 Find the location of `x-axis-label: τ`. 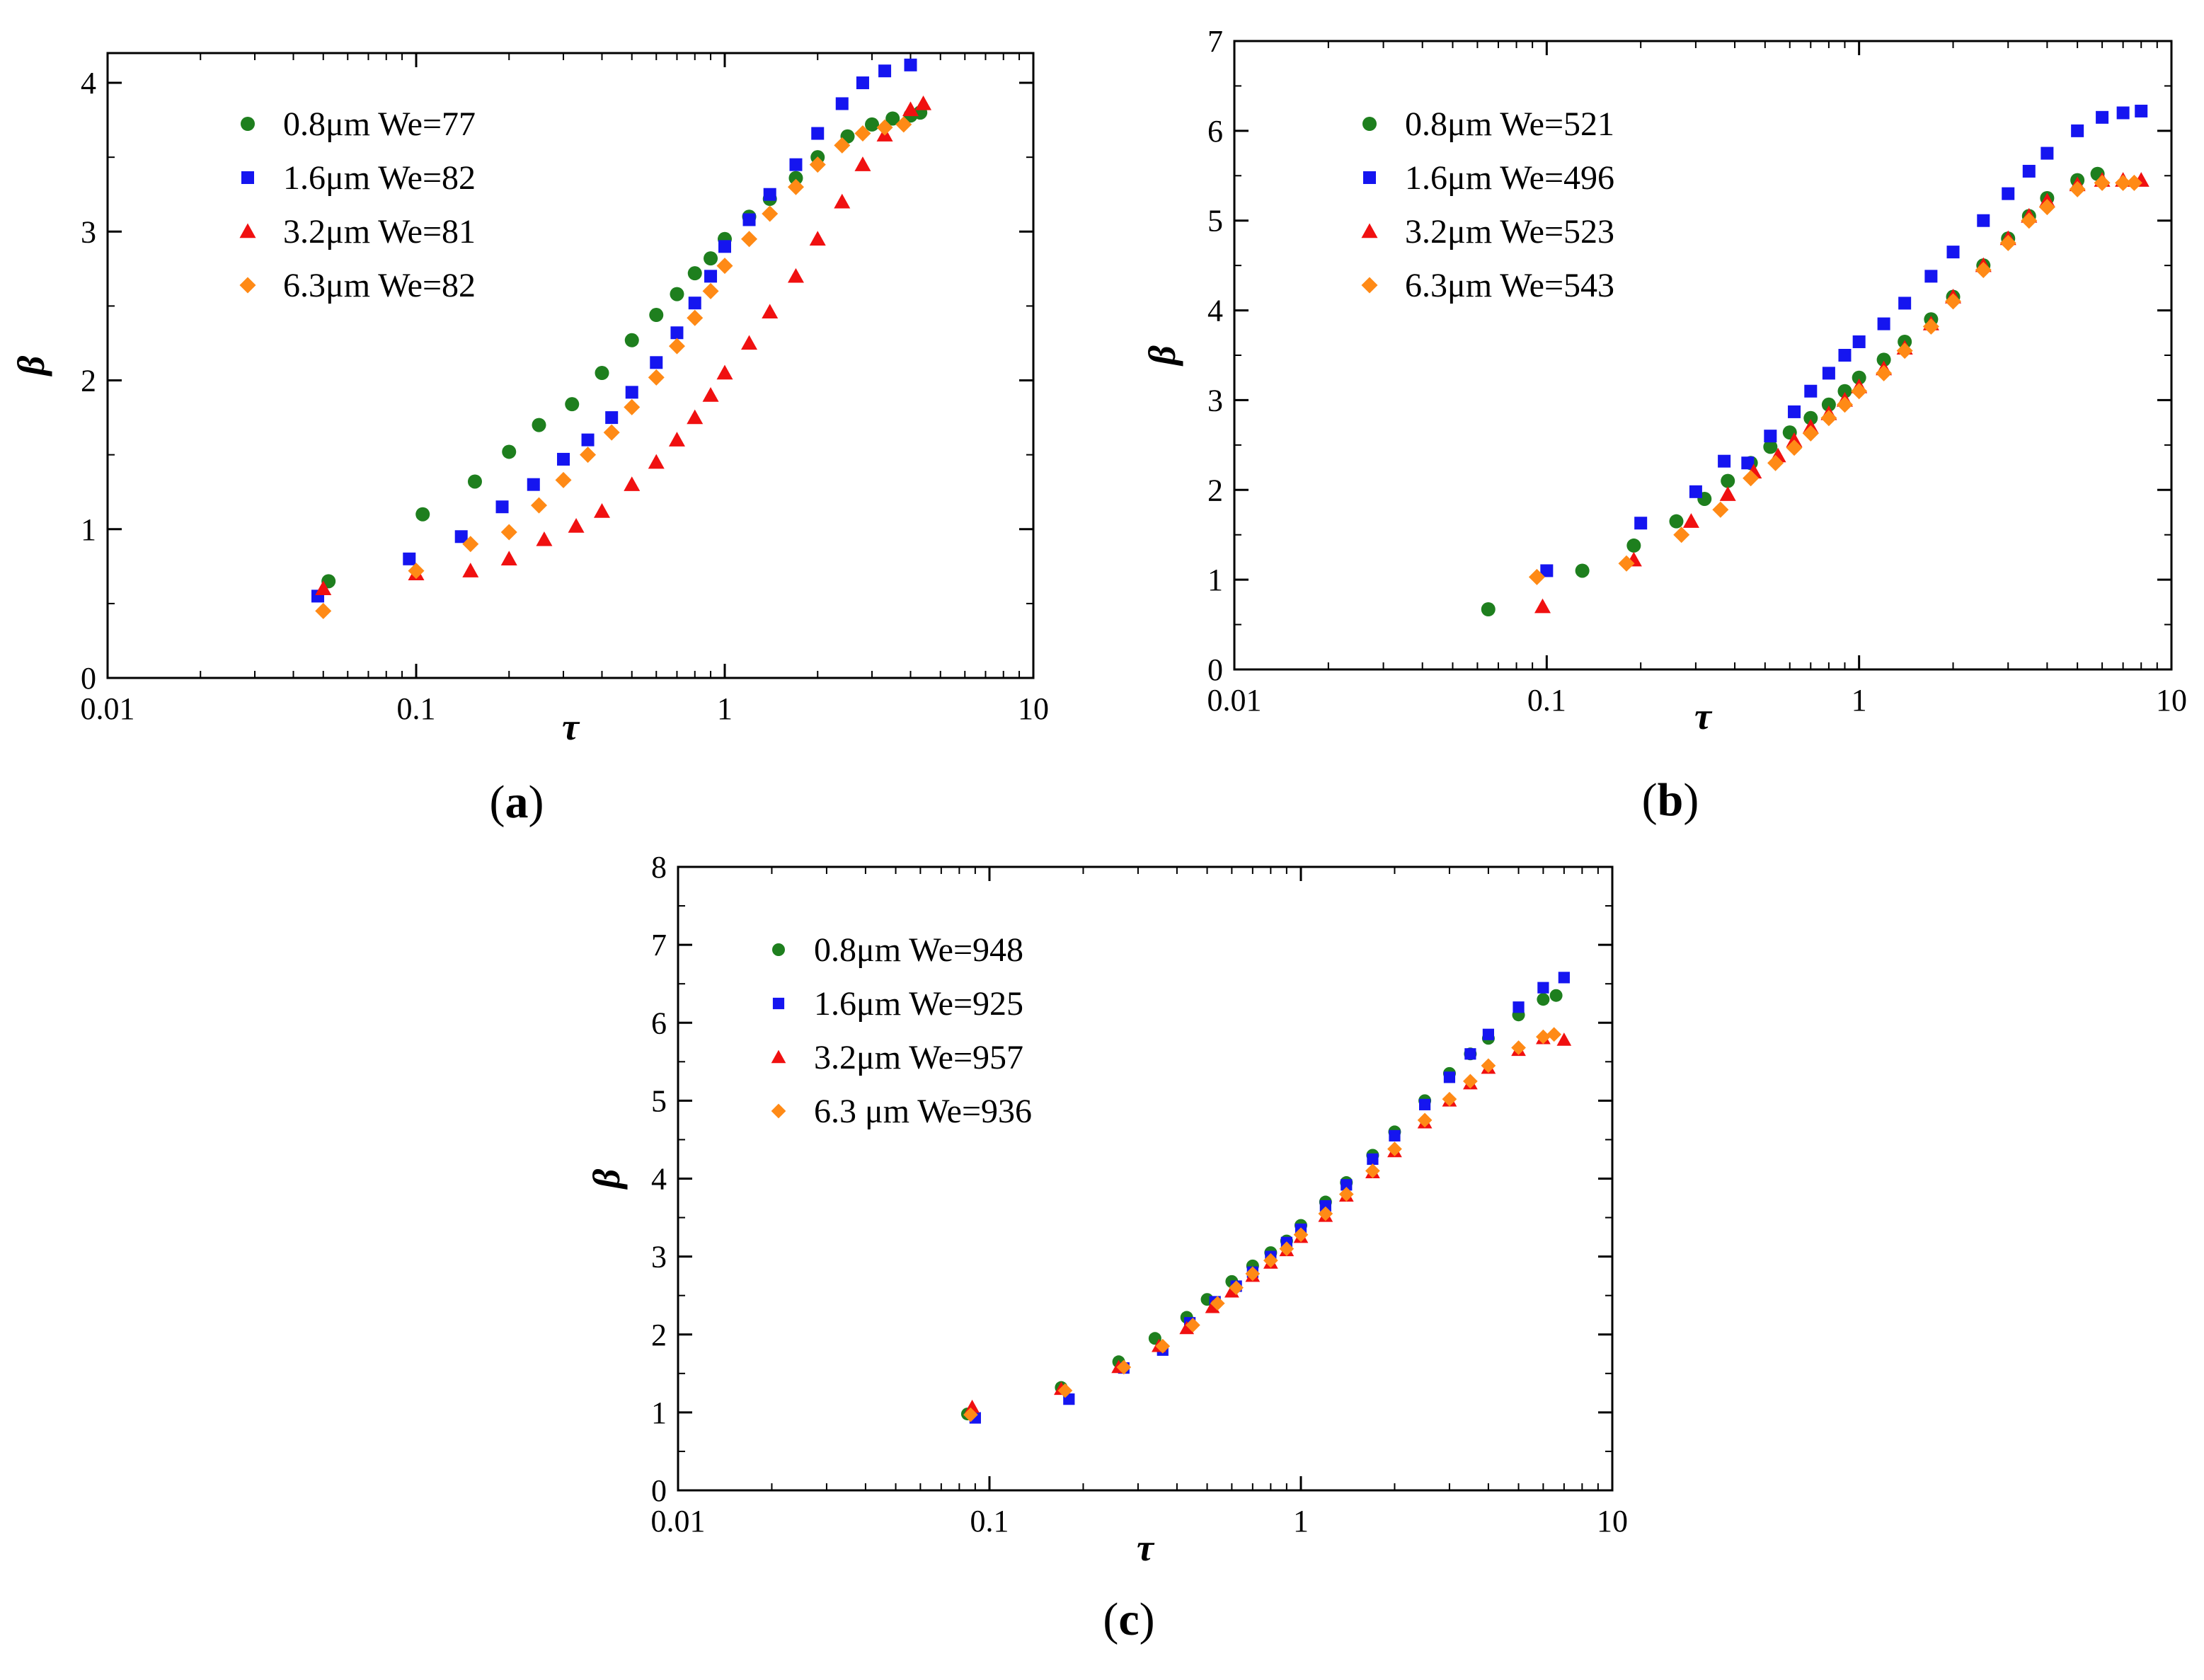

x-axis-label: τ is located at coordinates (571, 727).